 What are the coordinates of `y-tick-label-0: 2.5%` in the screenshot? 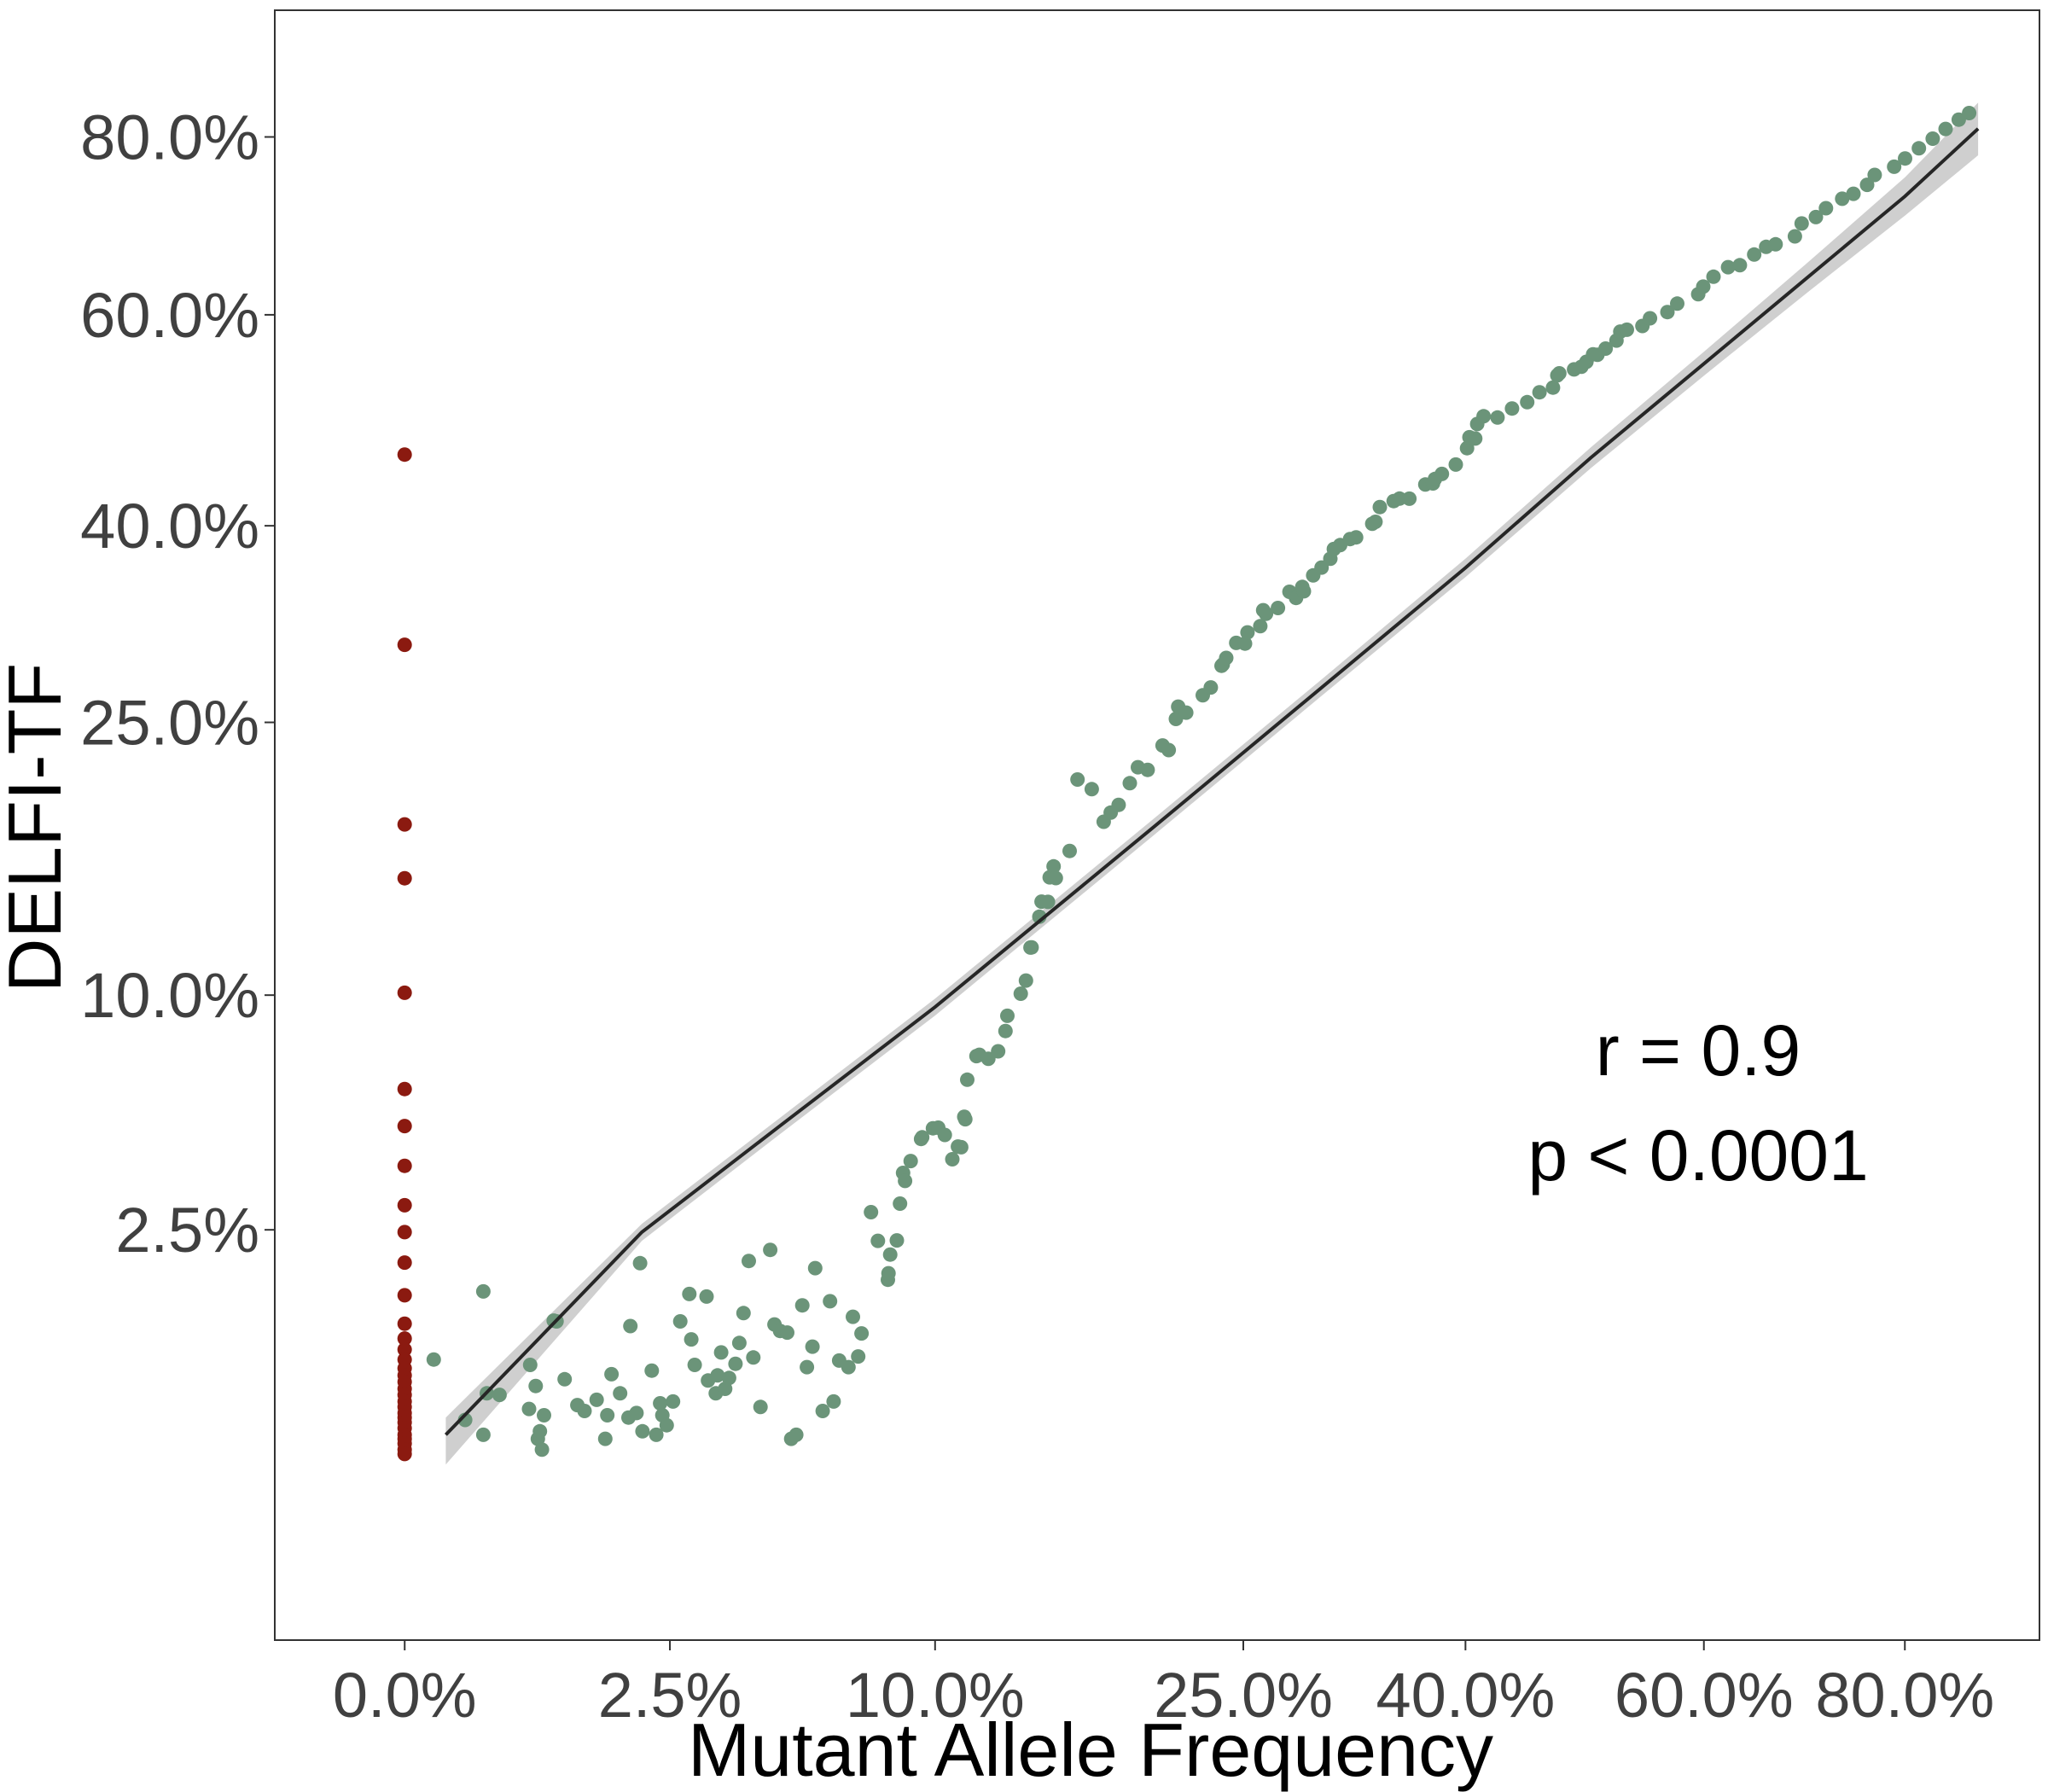 It's located at (187, 1230).